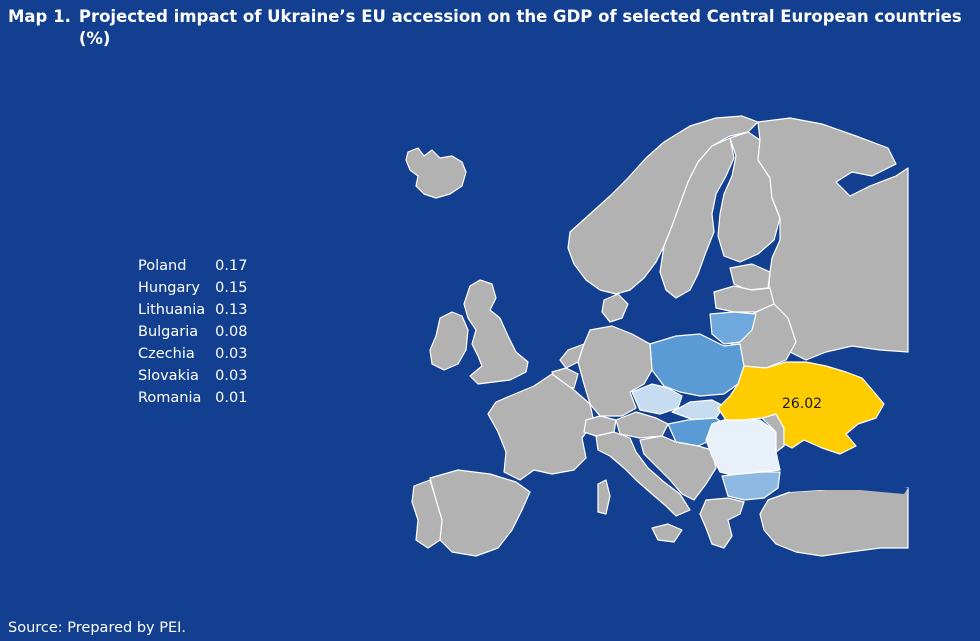 The height and width of the screenshot is (641, 980). What do you see at coordinates (169, 288) in the screenshot?
I see `legend-country: Hungary` at bounding box center [169, 288].